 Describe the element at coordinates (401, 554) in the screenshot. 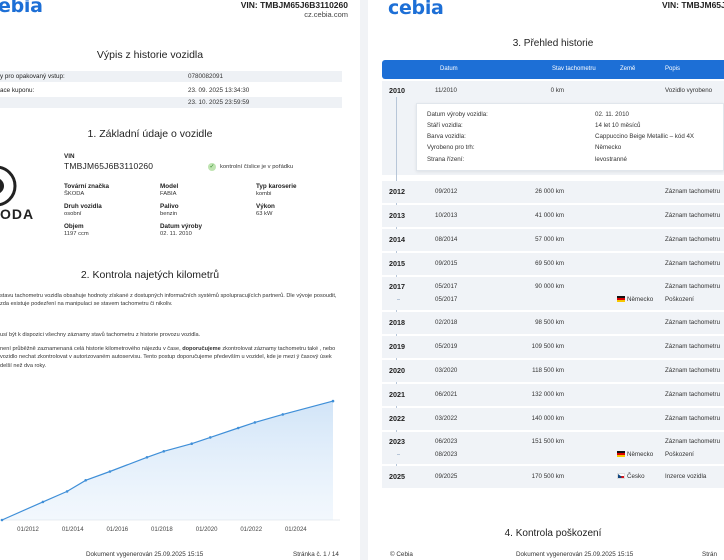

I see `footer-copyright: © Cebia` at that location.